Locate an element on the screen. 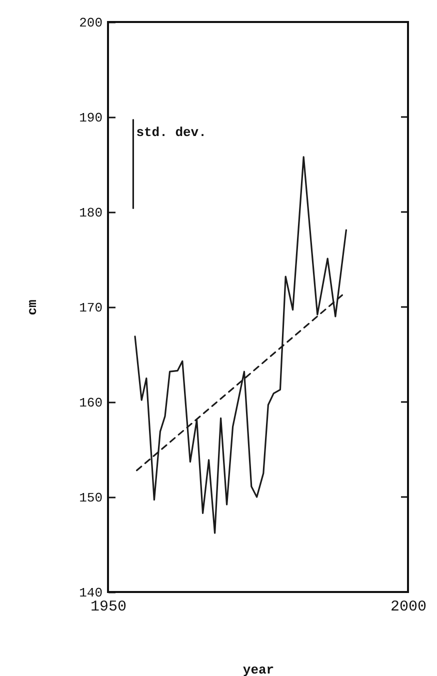 The image size is (437, 676). x-axis-title: year is located at coordinates (258, 669).